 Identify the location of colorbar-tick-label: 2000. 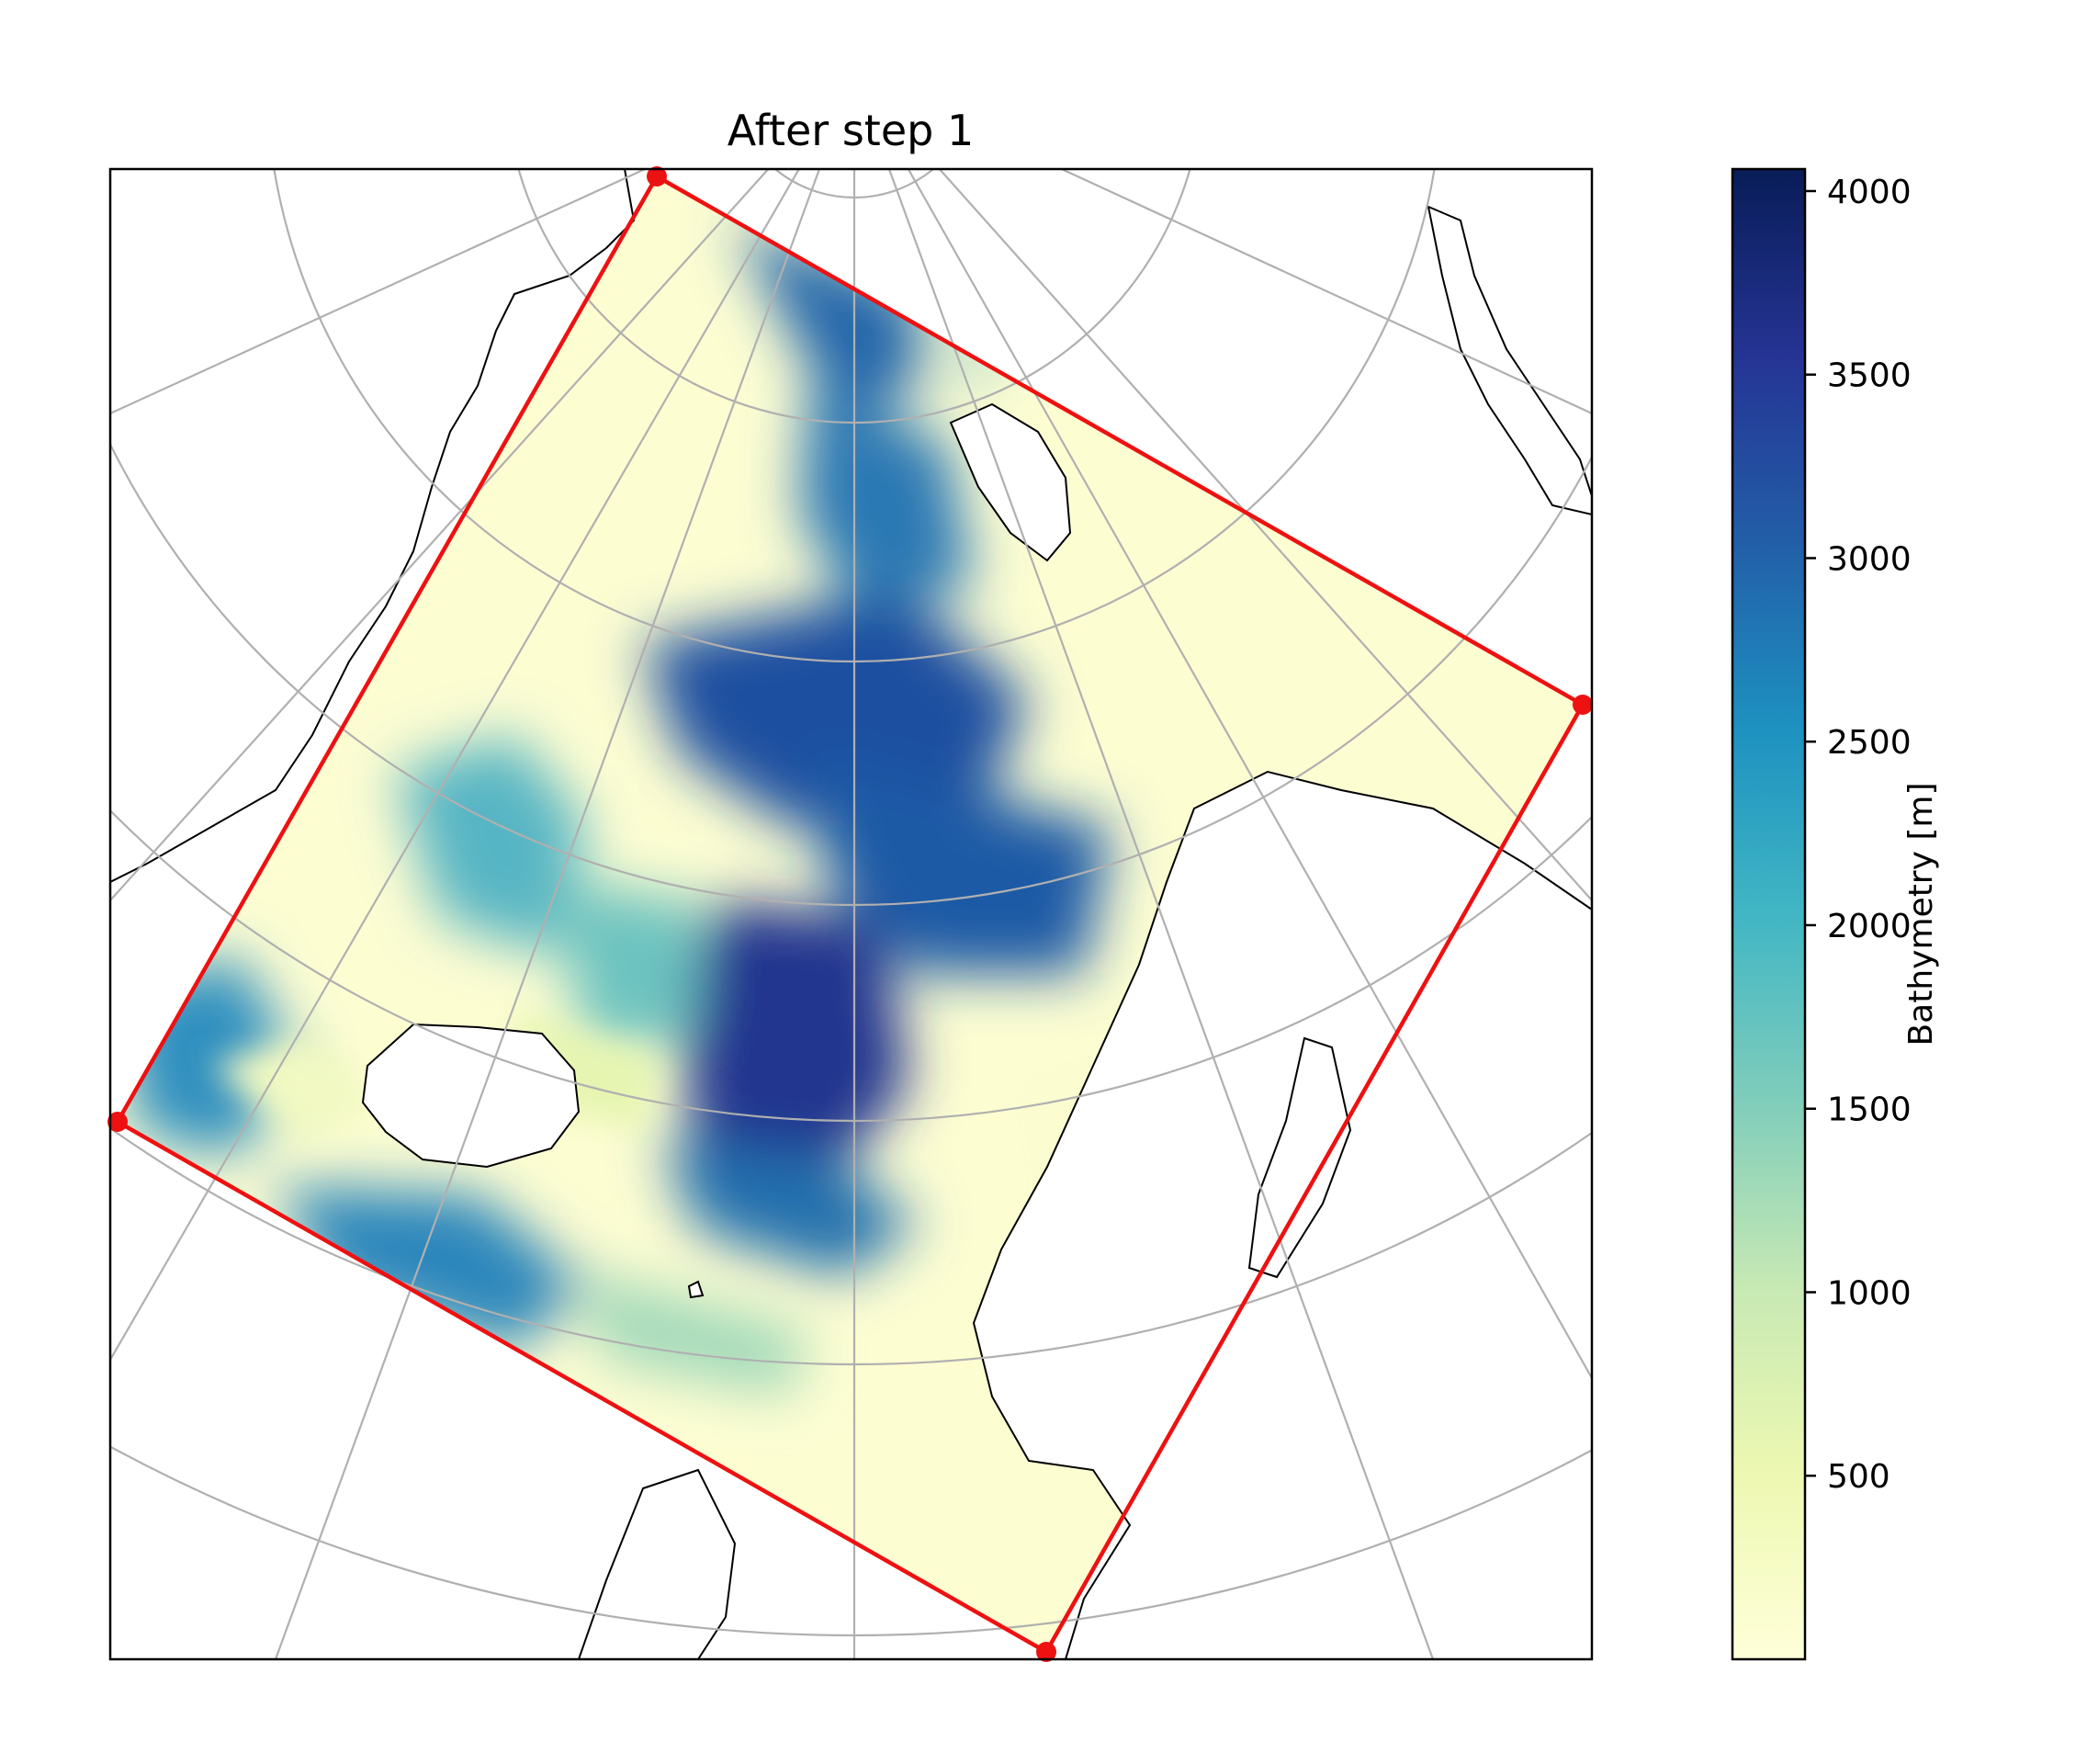
(1869, 927).